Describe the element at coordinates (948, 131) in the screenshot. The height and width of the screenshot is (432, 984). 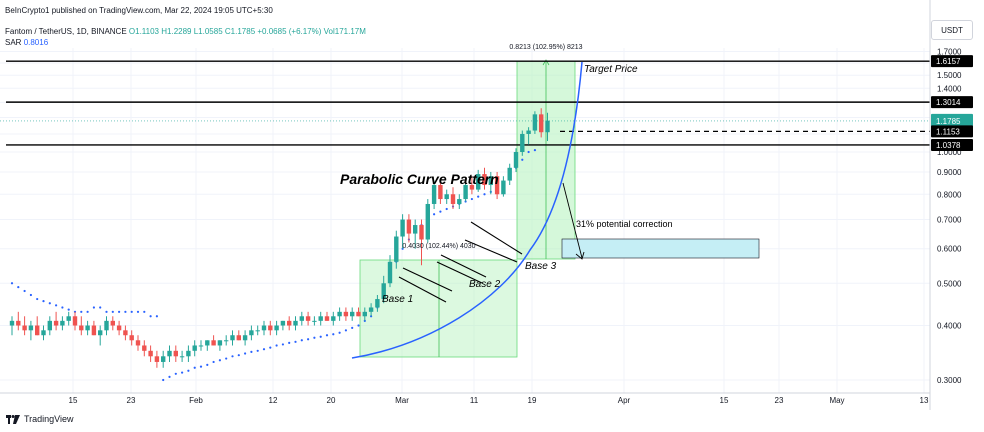
I see `price-label-text: 1.1153` at that location.